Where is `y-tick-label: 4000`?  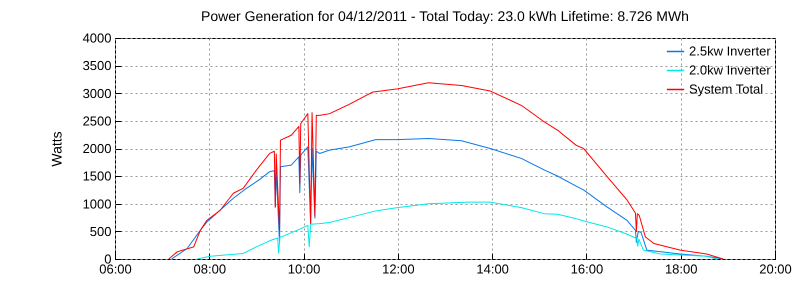
y-tick-label: 4000 is located at coordinates (97, 38).